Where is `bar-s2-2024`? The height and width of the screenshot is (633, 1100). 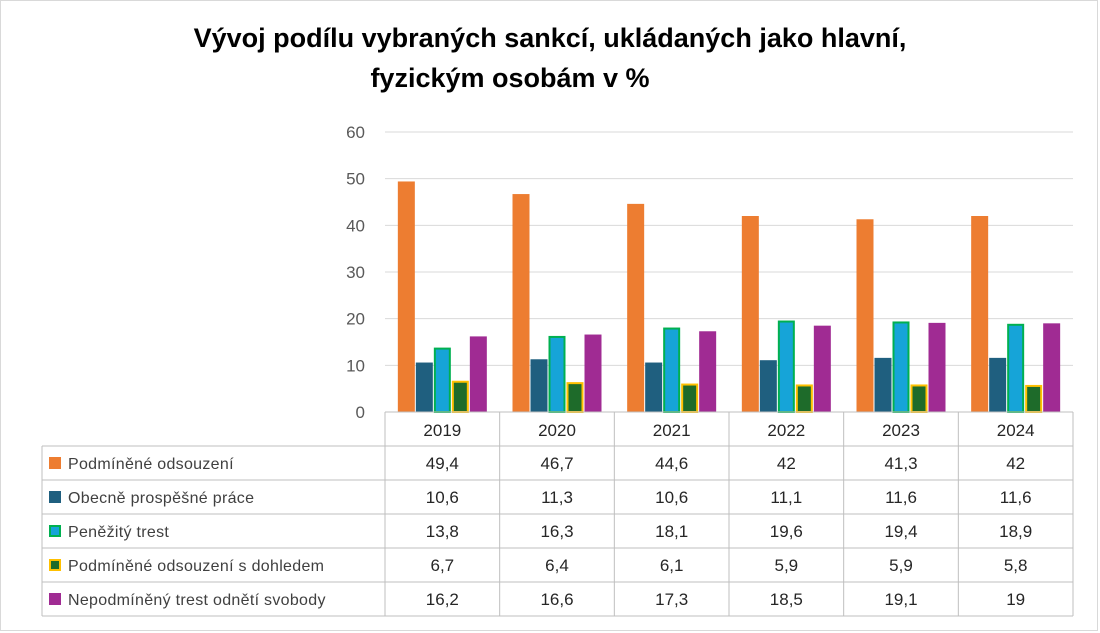
bar-s2-2024 is located at coordinates (998, 384).